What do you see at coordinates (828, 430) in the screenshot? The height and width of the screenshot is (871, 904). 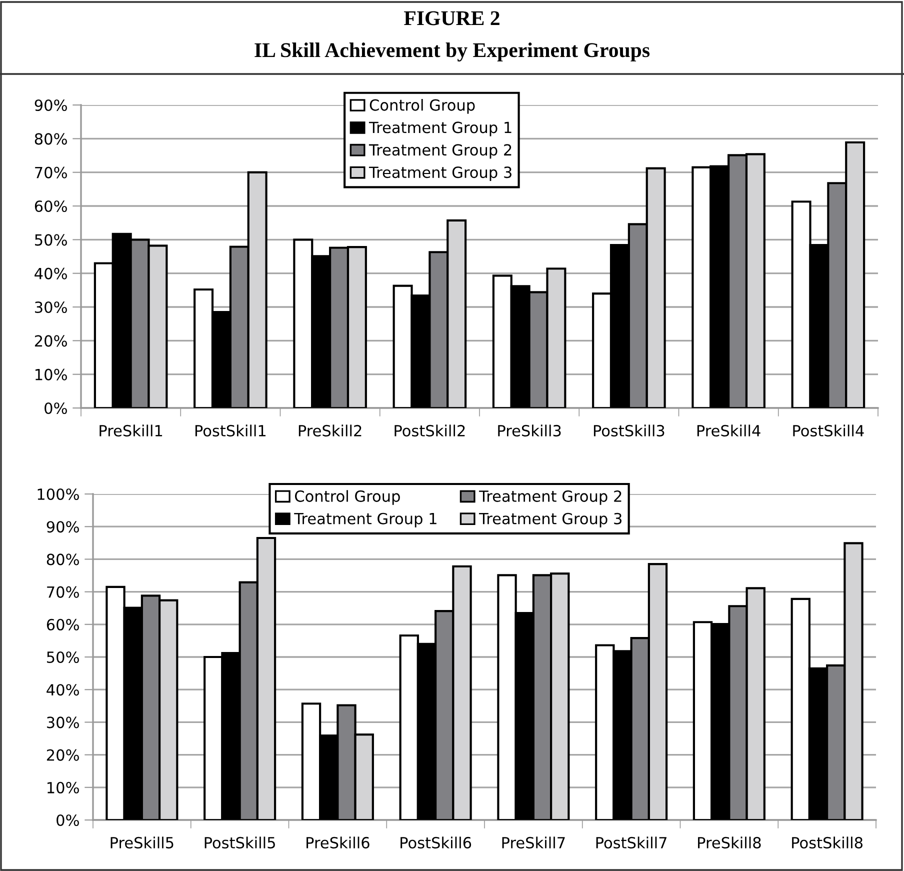 I see `x-tick-label: PostSkill4` at bounding box center [828, 430].